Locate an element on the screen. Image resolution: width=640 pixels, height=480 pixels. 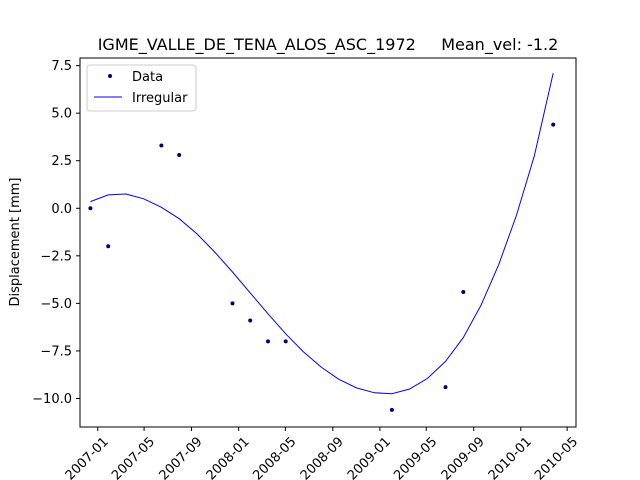
legend: Data Irregular is located at coordinates (141, 88).